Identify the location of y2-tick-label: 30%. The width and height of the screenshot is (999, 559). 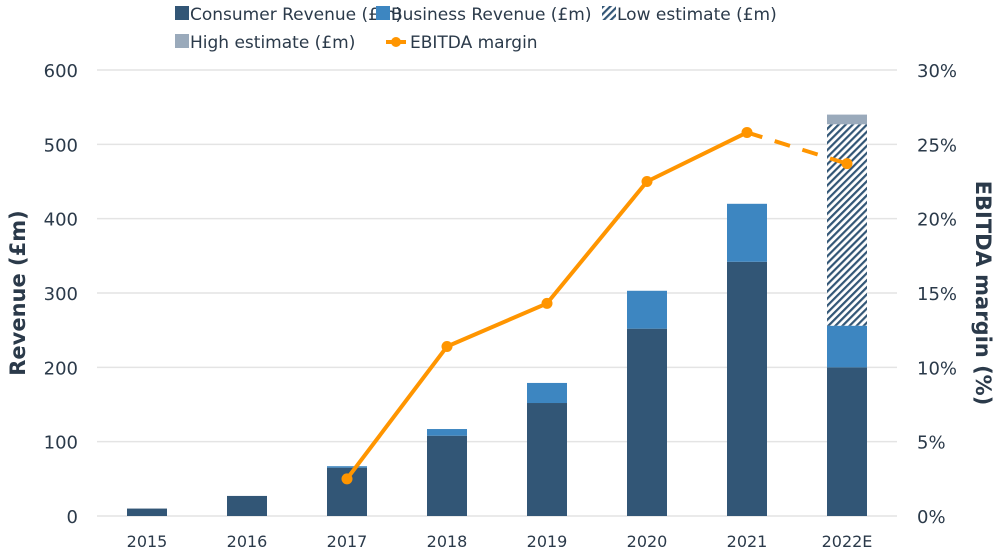
(937, 71).